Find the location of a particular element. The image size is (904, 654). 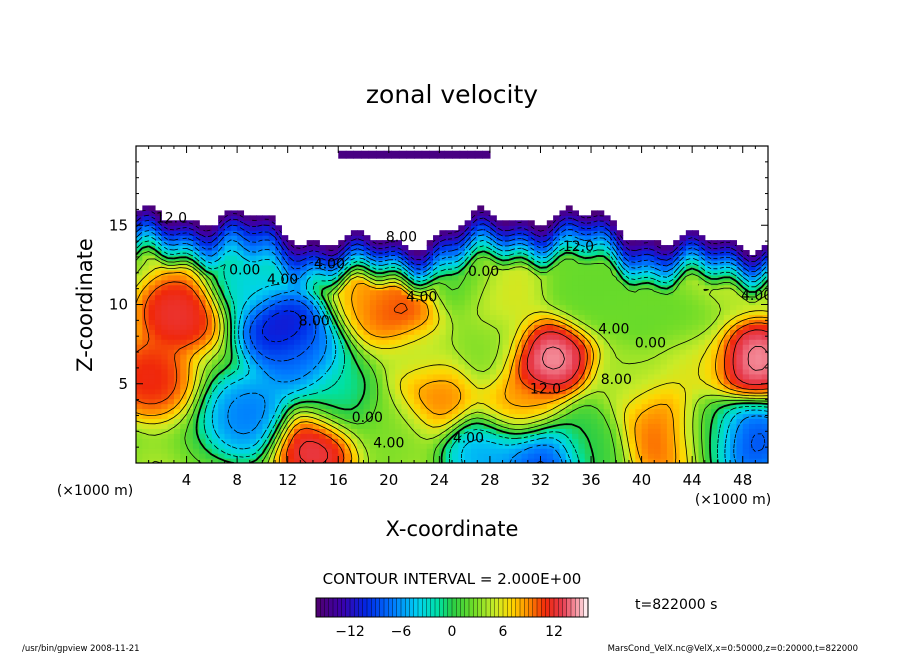

colorbar-cell is located at coordinates (369, 607).